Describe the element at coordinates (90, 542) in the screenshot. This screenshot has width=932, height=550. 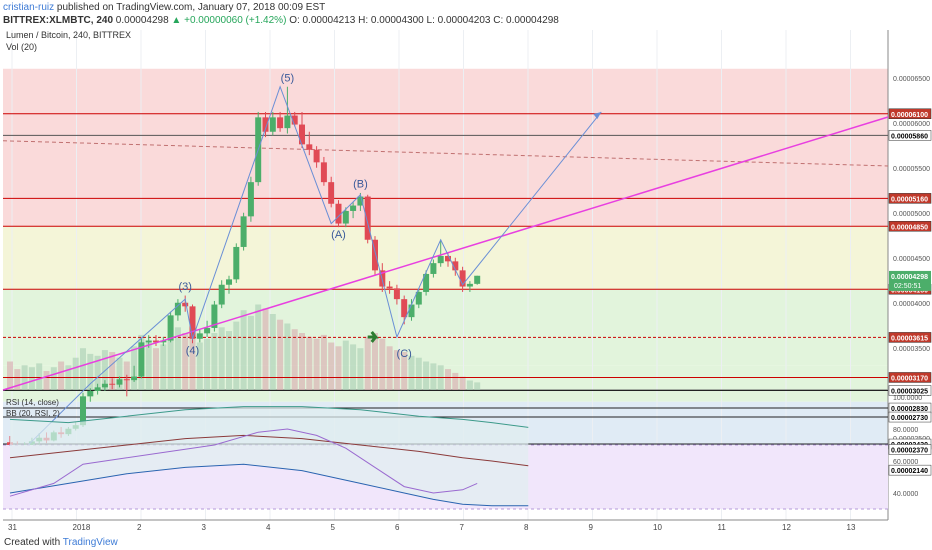
I see `tradingview-logo: TradingView` at that location.